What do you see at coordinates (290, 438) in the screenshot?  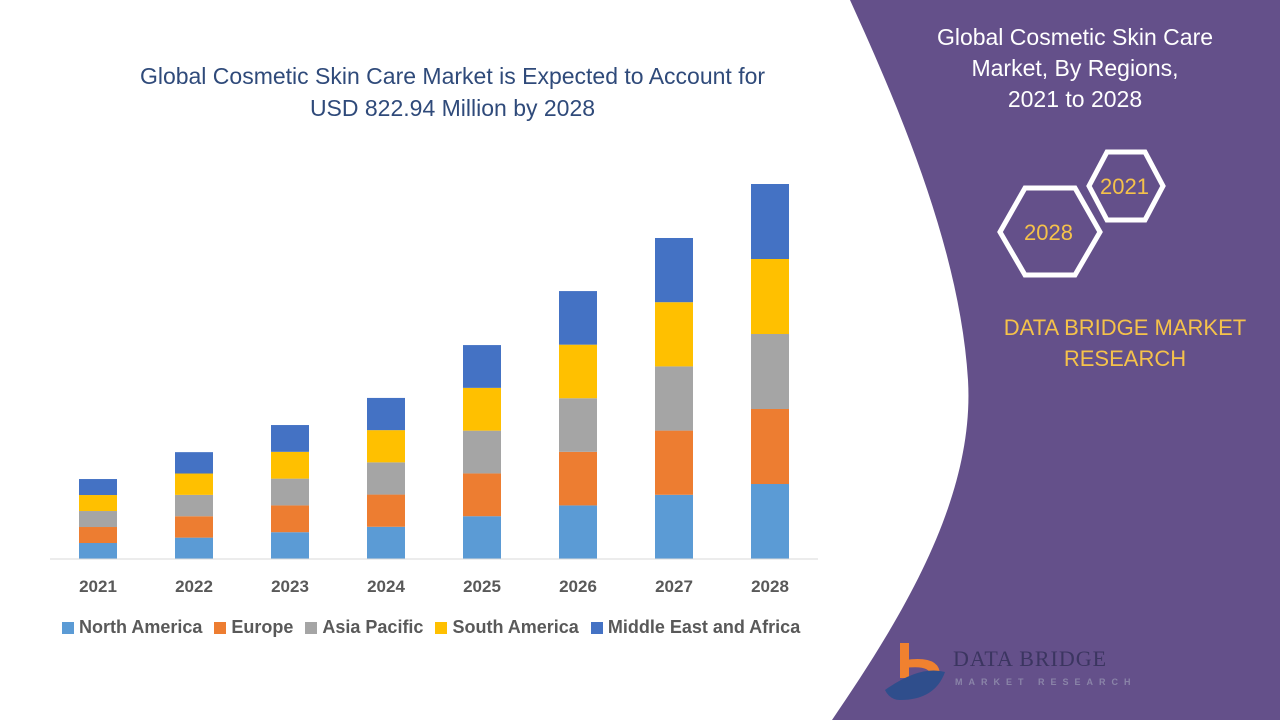 I see `bar-2023-middle-east-and-africa` at bounding box center [290, 438].